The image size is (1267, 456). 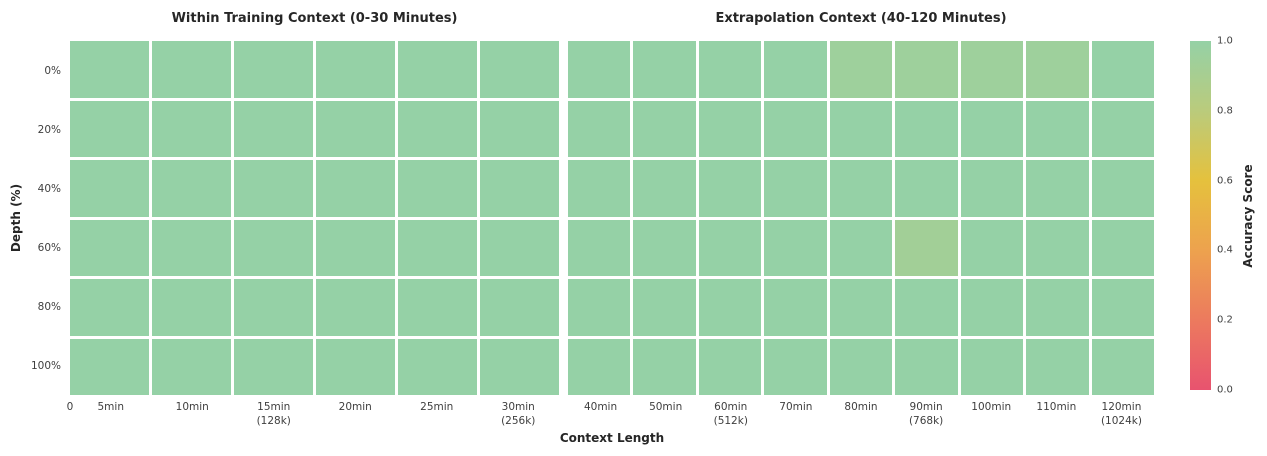 I want to click on x-axis-label: Context Length, so click(x=612, y=438).